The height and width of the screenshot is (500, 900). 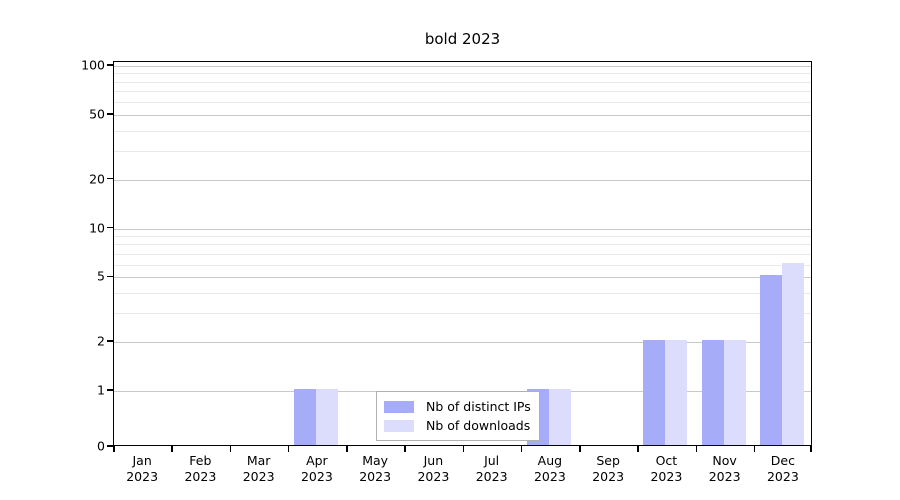 I want to click on x-axis-tick-label-line: Jan, so click(x=142, y=460).